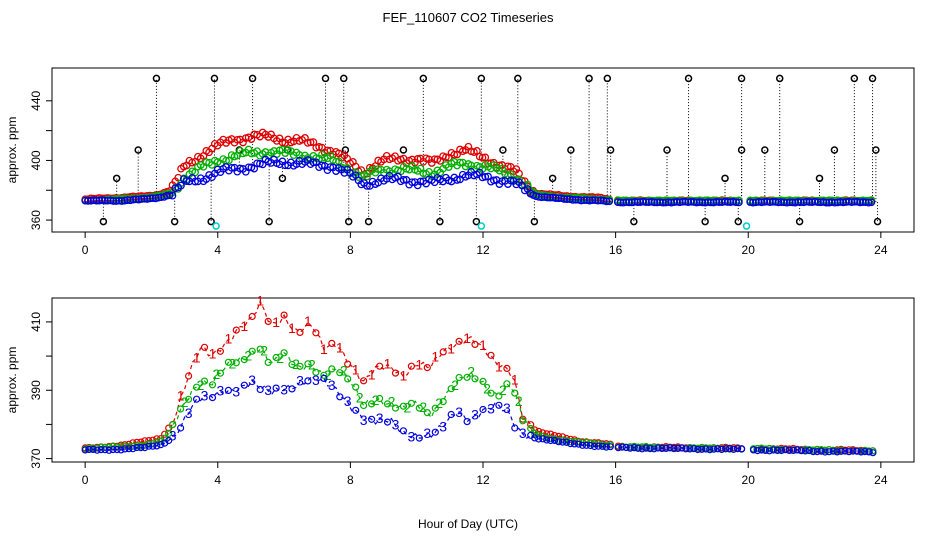 Image resolution: width=936 pixels, height=540 pixels. I want to click on y-tick-label: 400, so click(36, 160).